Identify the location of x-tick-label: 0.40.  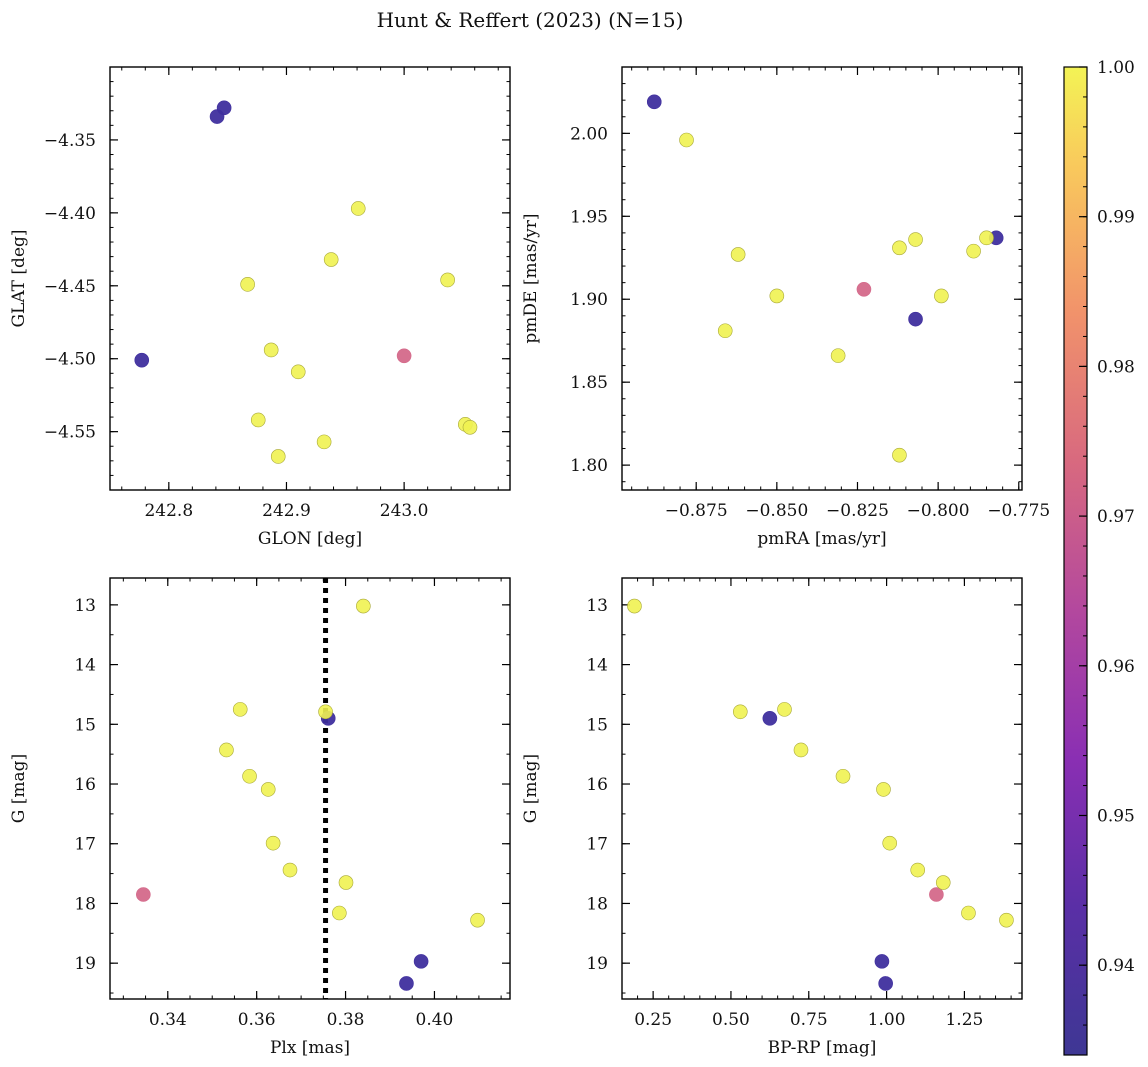
(435, 1020).